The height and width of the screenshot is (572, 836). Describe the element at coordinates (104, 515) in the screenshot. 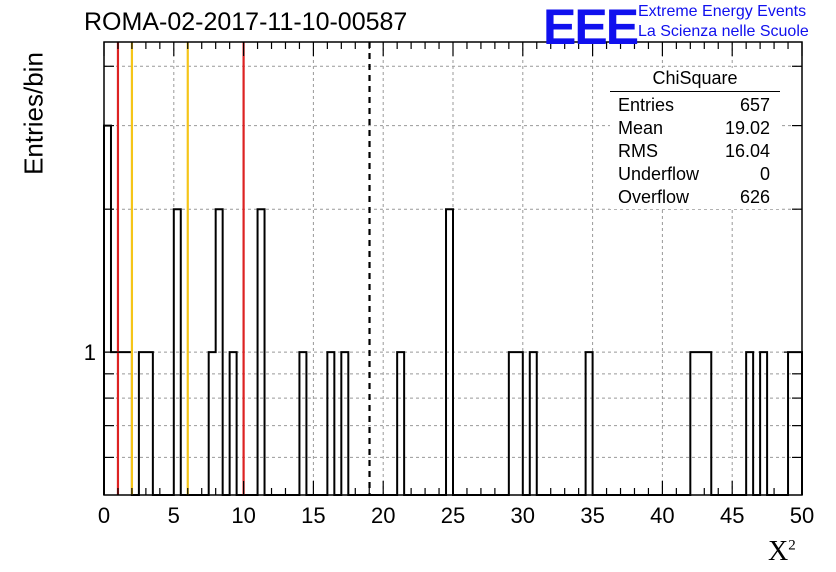

I see `x-tick-label: 0` at that location.